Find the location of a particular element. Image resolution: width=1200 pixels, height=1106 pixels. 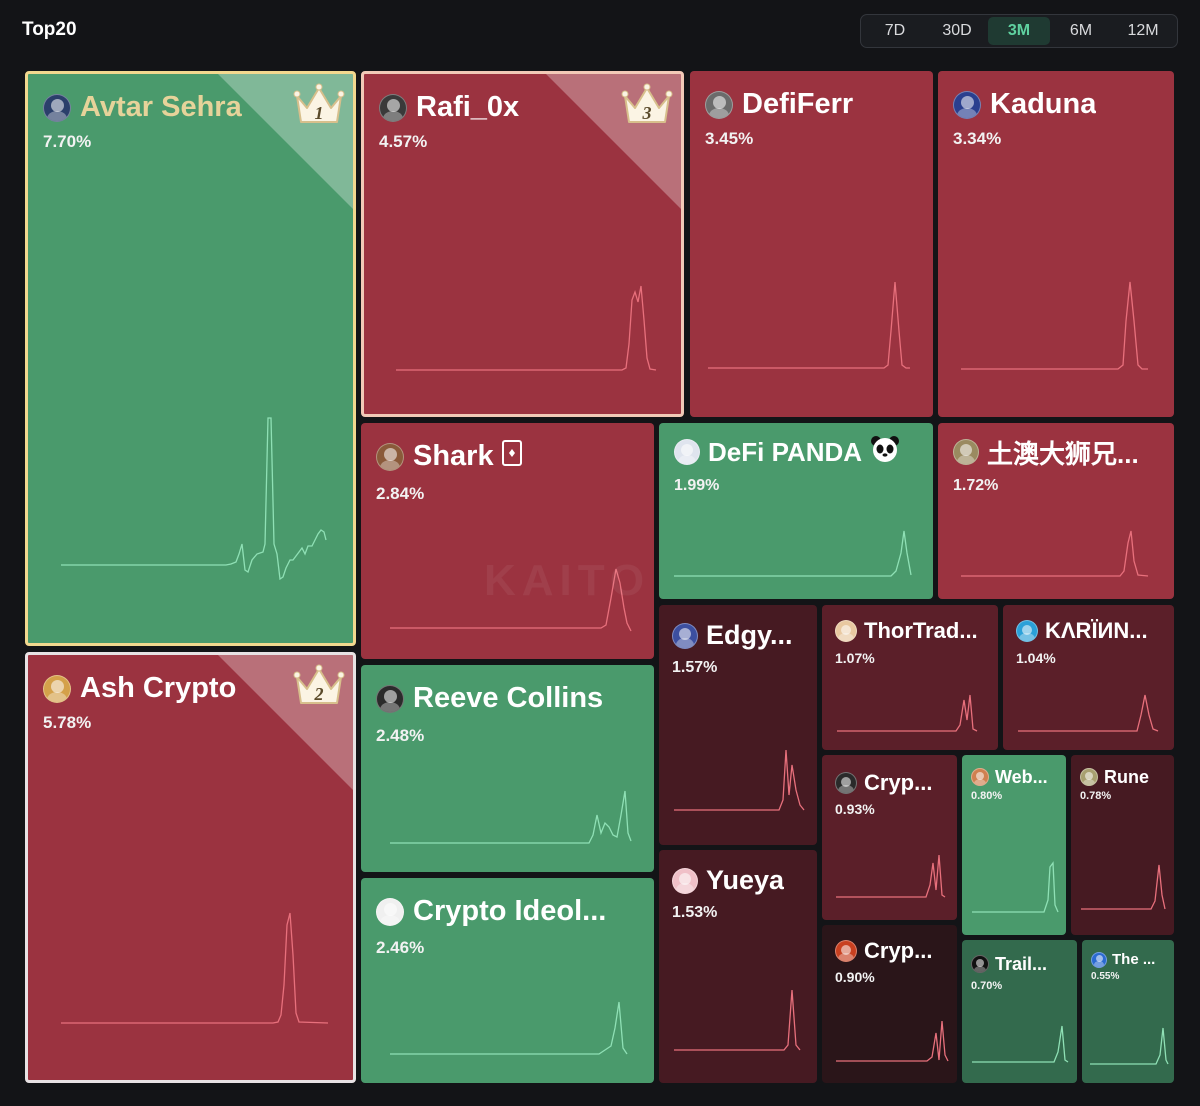

tile-percentage: 1.07% is located at coordinates (855, 658).